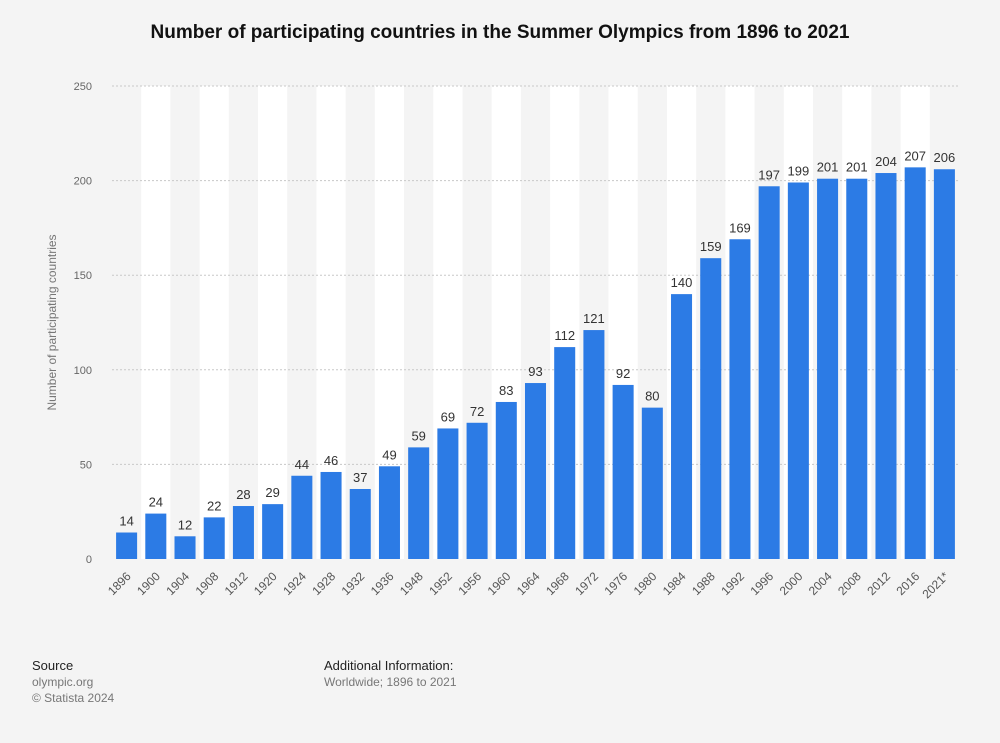 The height and width of the screenshot is (743, 1000). Describe the element at coordinates (265, 583) in the screenshot. I see `x-tick-label: 1920` at that location.